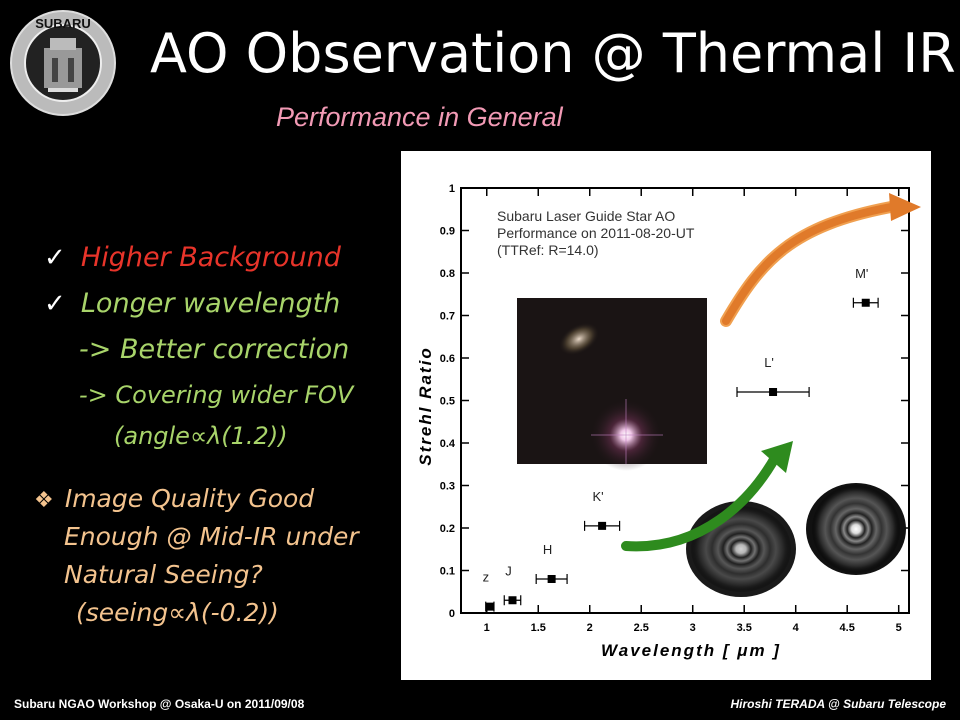 The height and width of the screenshot is (720, 960). I want to click on y-axis-label: Strehl Ratio, so click(425, 405).